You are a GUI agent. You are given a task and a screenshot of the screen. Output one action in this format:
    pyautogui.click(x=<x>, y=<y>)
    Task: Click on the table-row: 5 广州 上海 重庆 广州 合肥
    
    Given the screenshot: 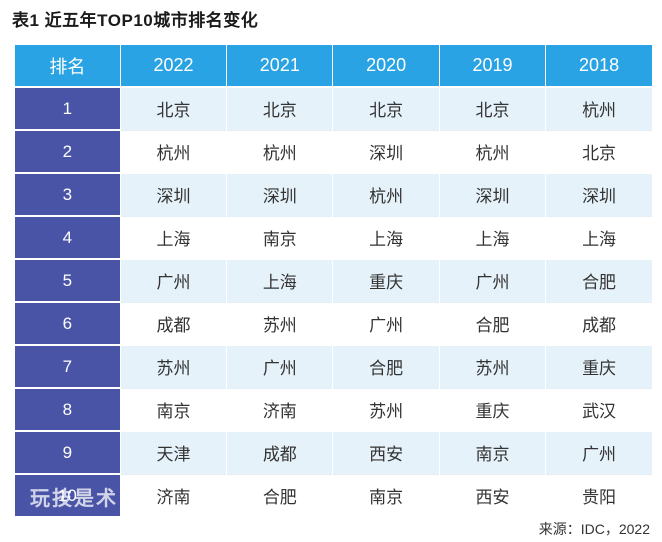 What is the action you would take?
    pyautogui.click(x=333, y=280)
    